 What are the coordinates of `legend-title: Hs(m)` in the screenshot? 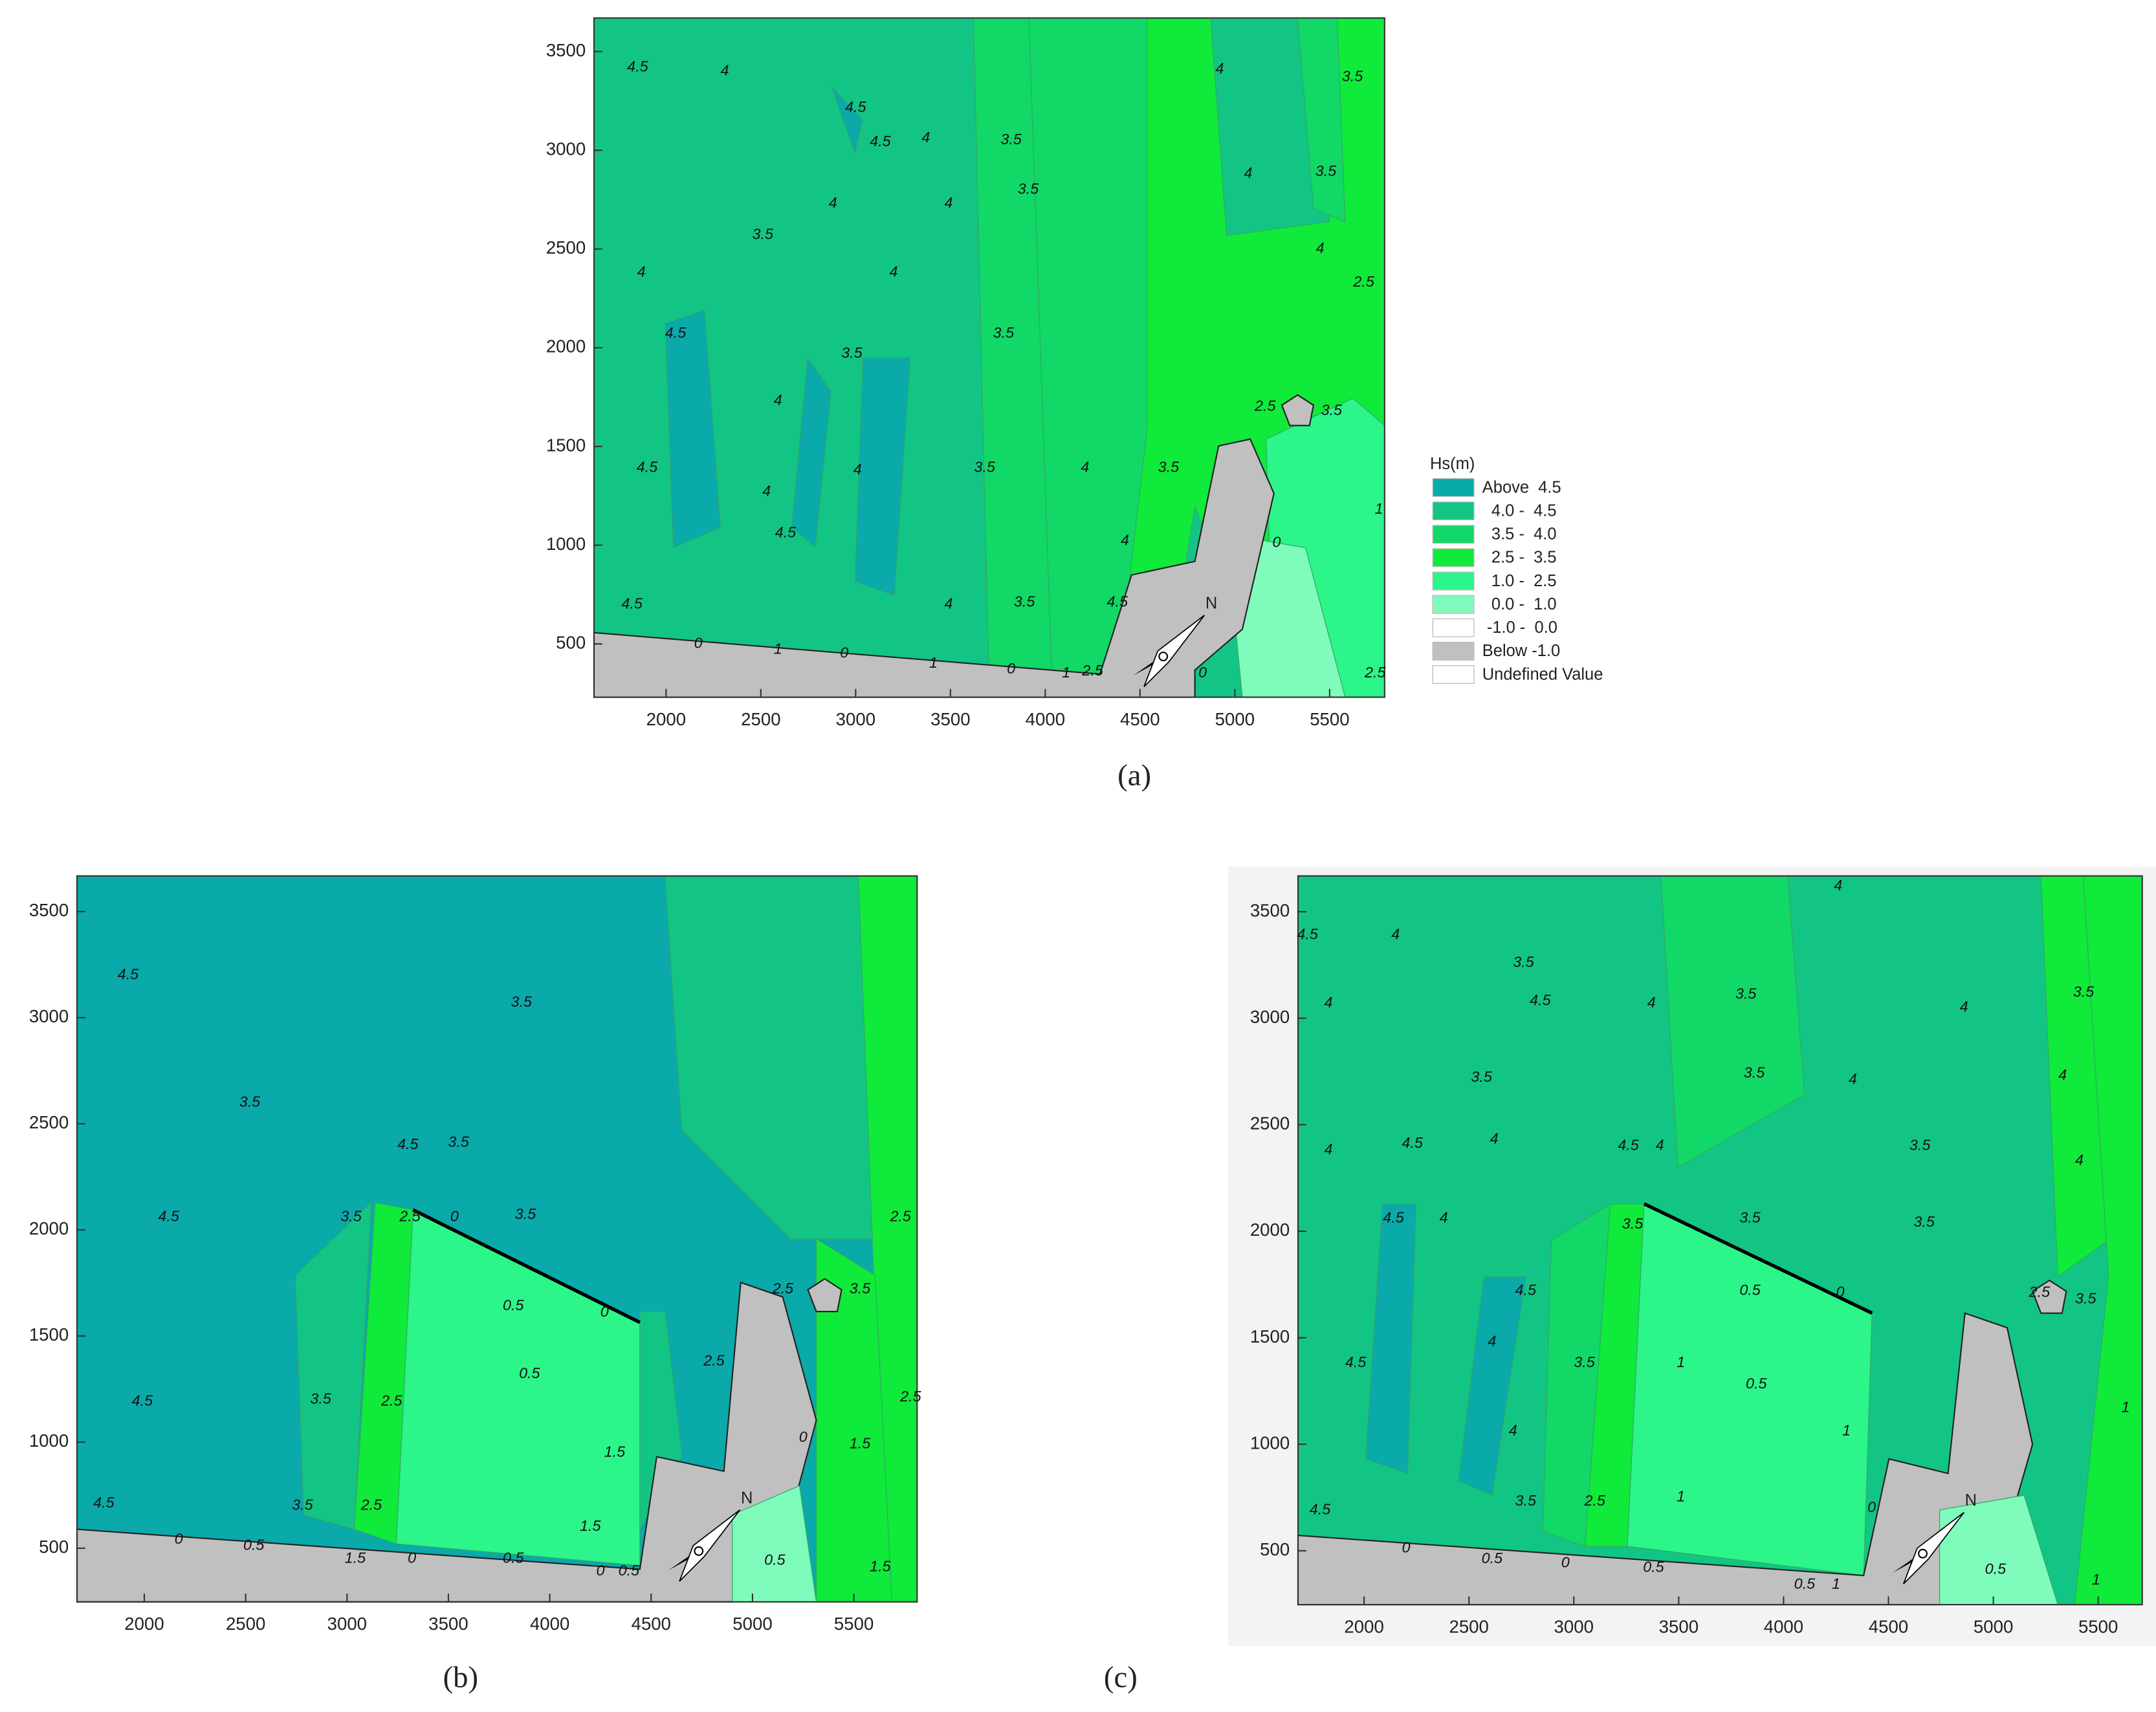 It's located at (1452, 464).